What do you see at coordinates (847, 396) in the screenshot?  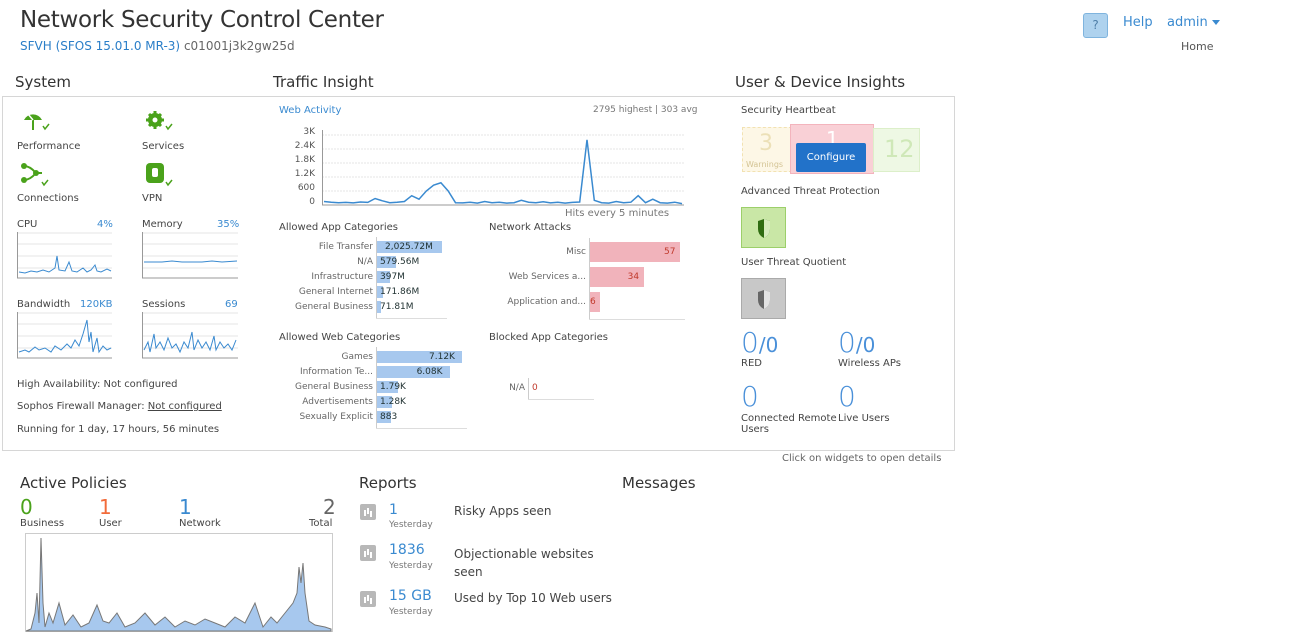 I see `live-users-count: 0` at bounding box center [847, 396].